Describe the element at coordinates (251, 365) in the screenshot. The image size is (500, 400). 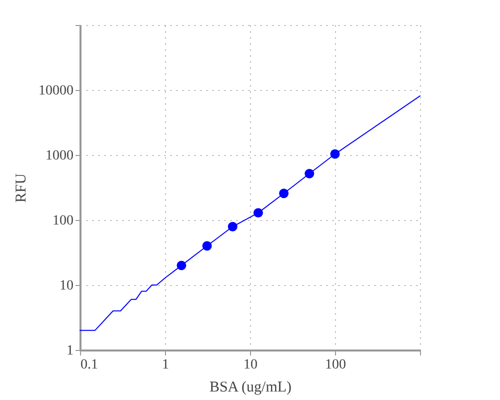
I see `x-tick-label: 10` at that location.